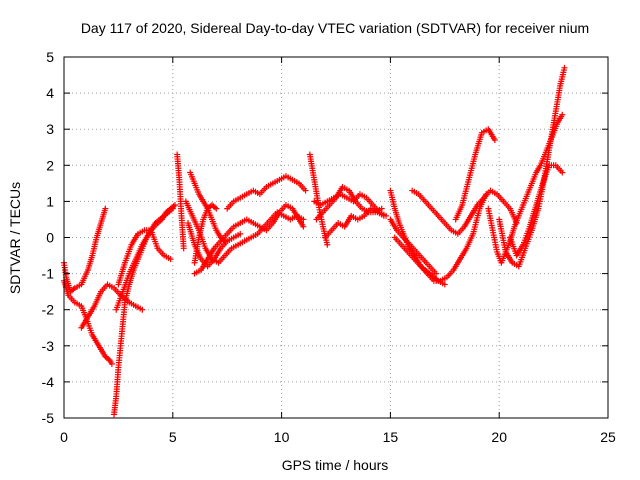 The width and height of the screenshot is (640, 480). I want to click on x-tick-label: 0, so click(64, 437).